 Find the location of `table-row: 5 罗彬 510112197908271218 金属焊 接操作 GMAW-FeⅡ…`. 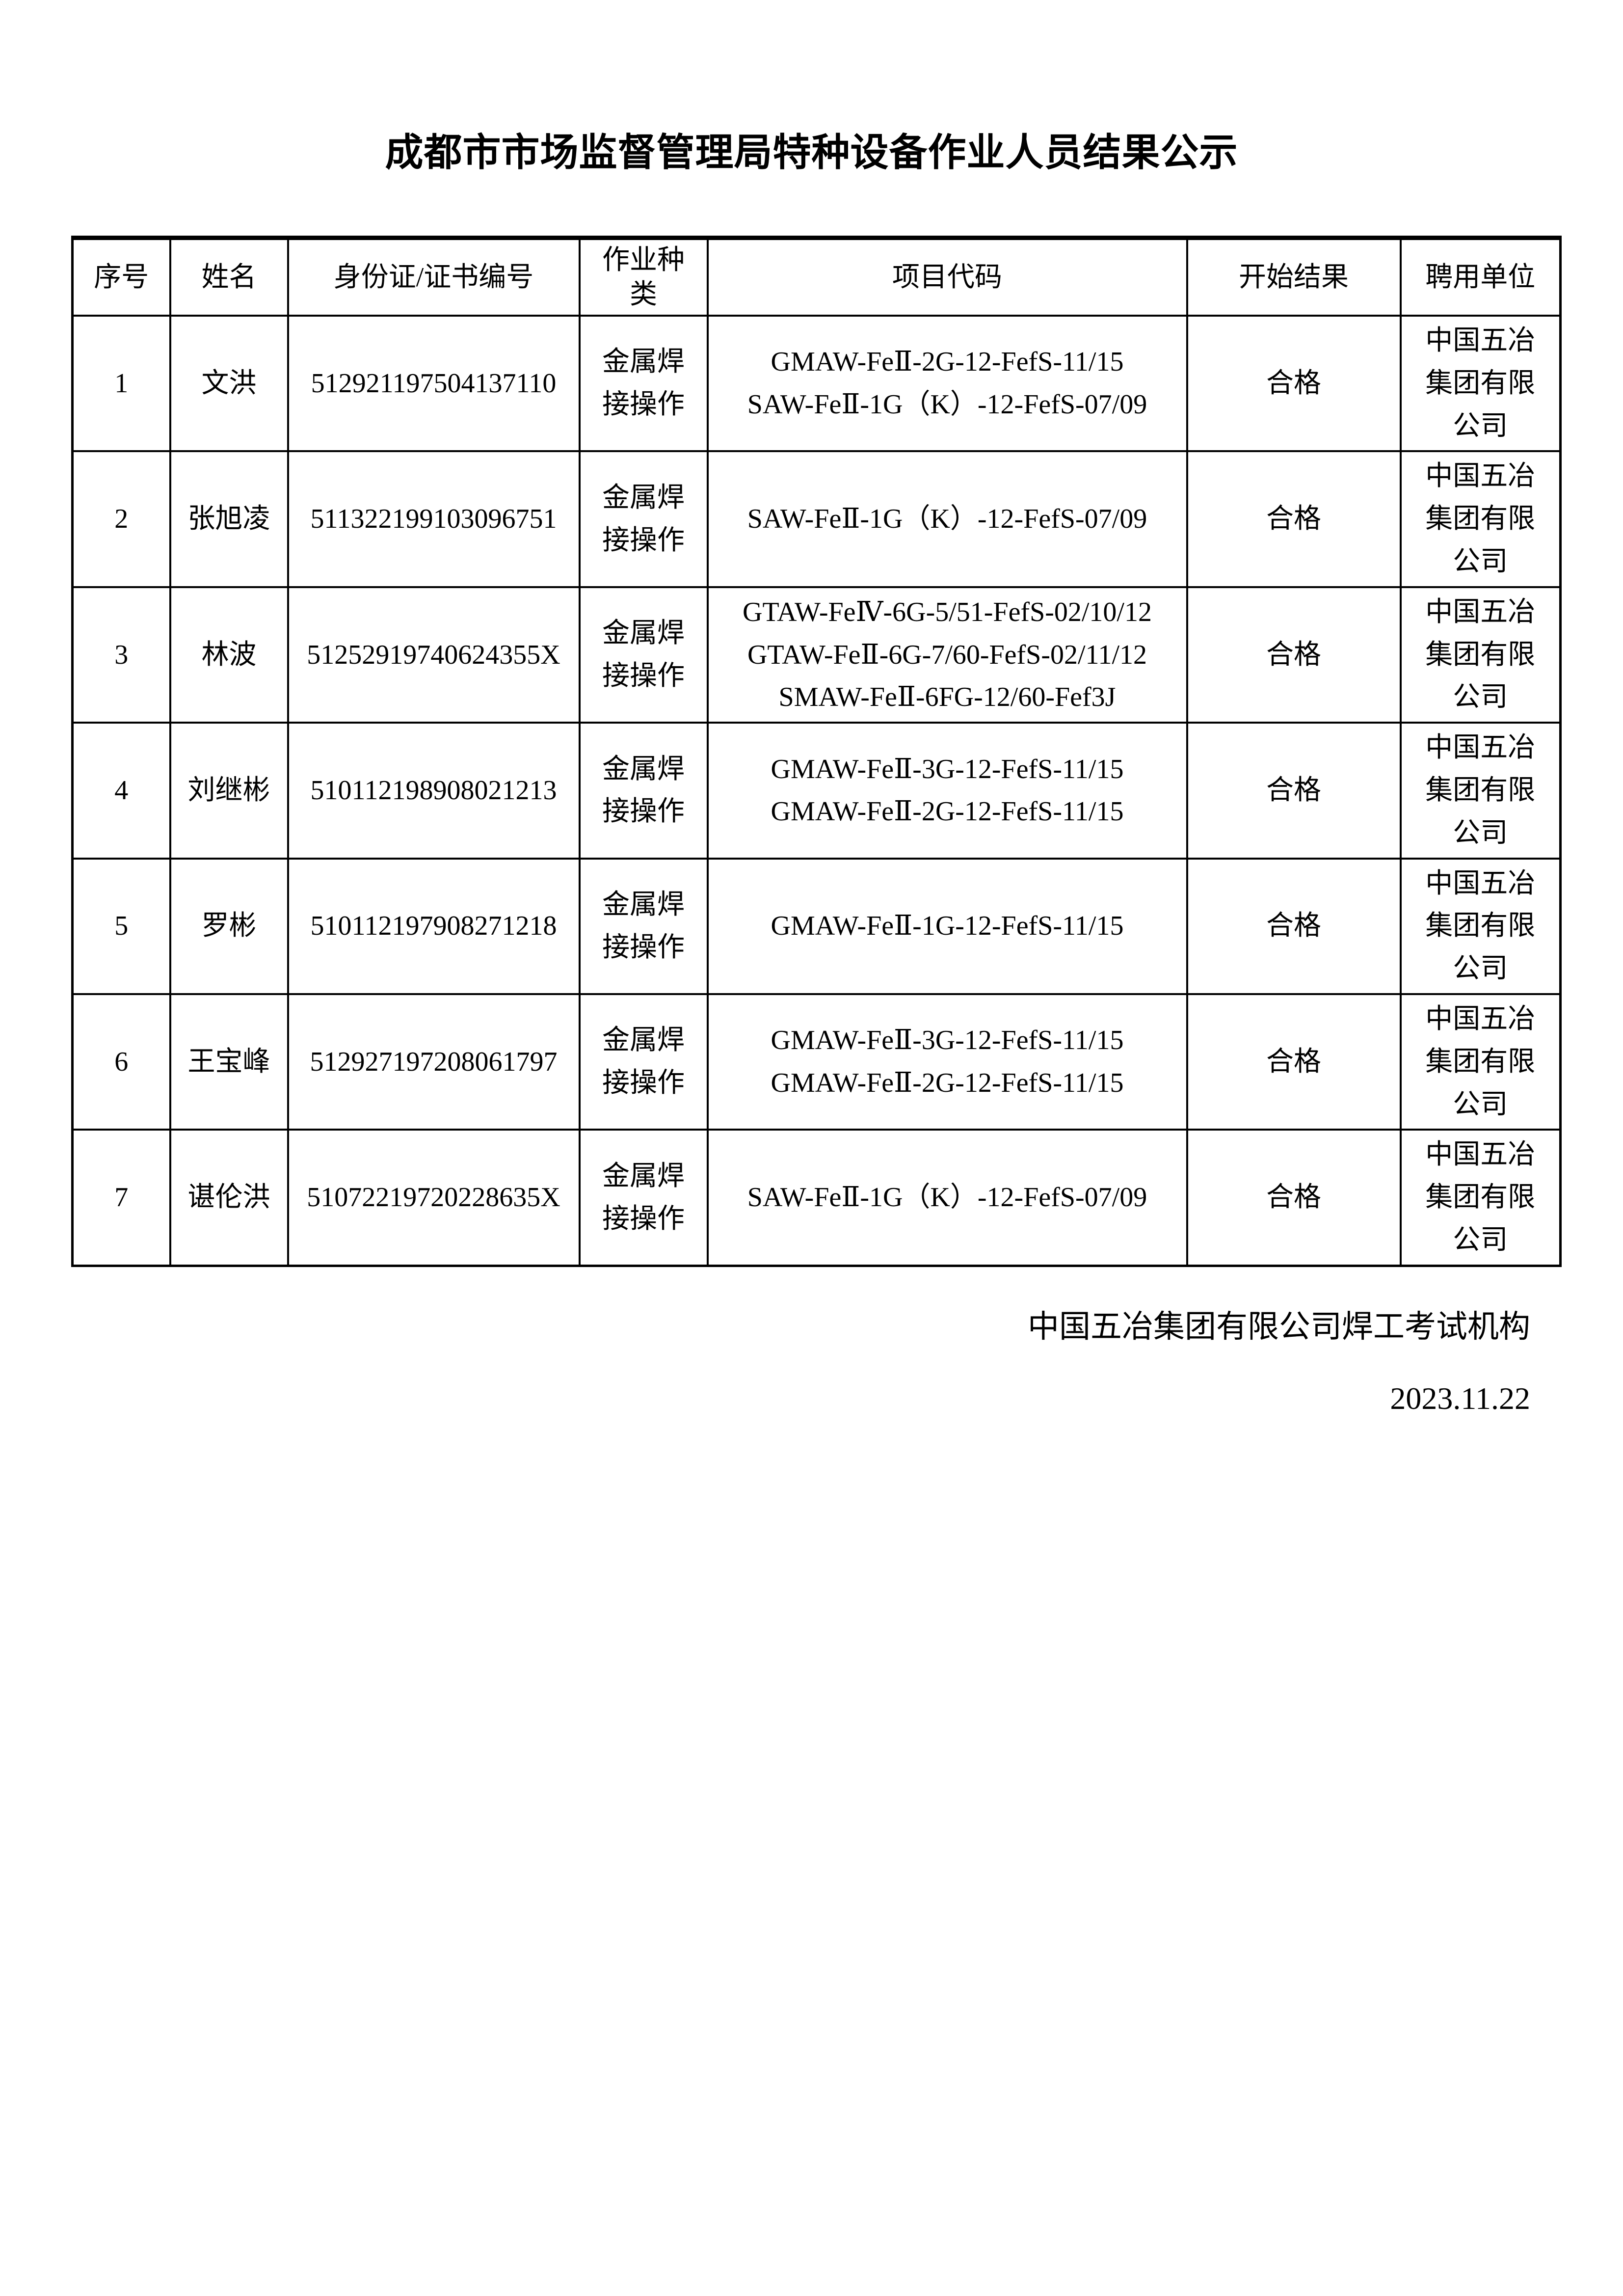

table-row: 5 罗彬 510112197908271218 金属焊 接操作 GMAW-FeⅡ… is located at coordinates (816, 926).